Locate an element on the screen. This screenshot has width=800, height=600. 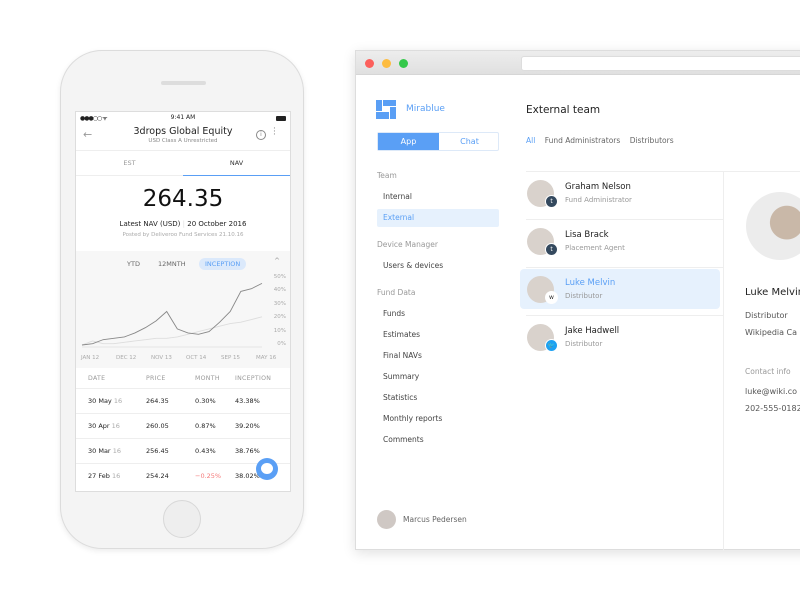
row-inception: 43.38% is located at coordinates (247, 401).